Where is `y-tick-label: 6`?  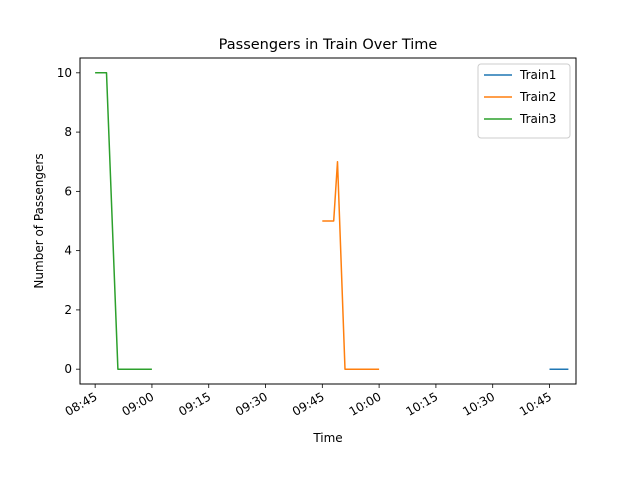 y-tick-label: 6 is located at coordinates (68, 191).